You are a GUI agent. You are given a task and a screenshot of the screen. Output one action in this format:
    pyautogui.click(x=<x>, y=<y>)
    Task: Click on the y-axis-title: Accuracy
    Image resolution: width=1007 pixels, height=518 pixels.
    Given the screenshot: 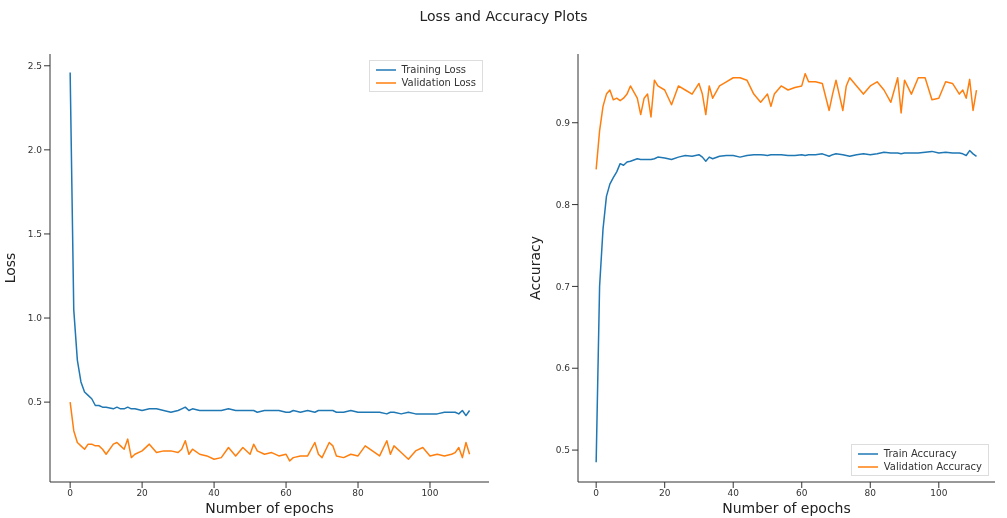 What is the action you would take?
    pyautogui.click(x=534, y=268)
    